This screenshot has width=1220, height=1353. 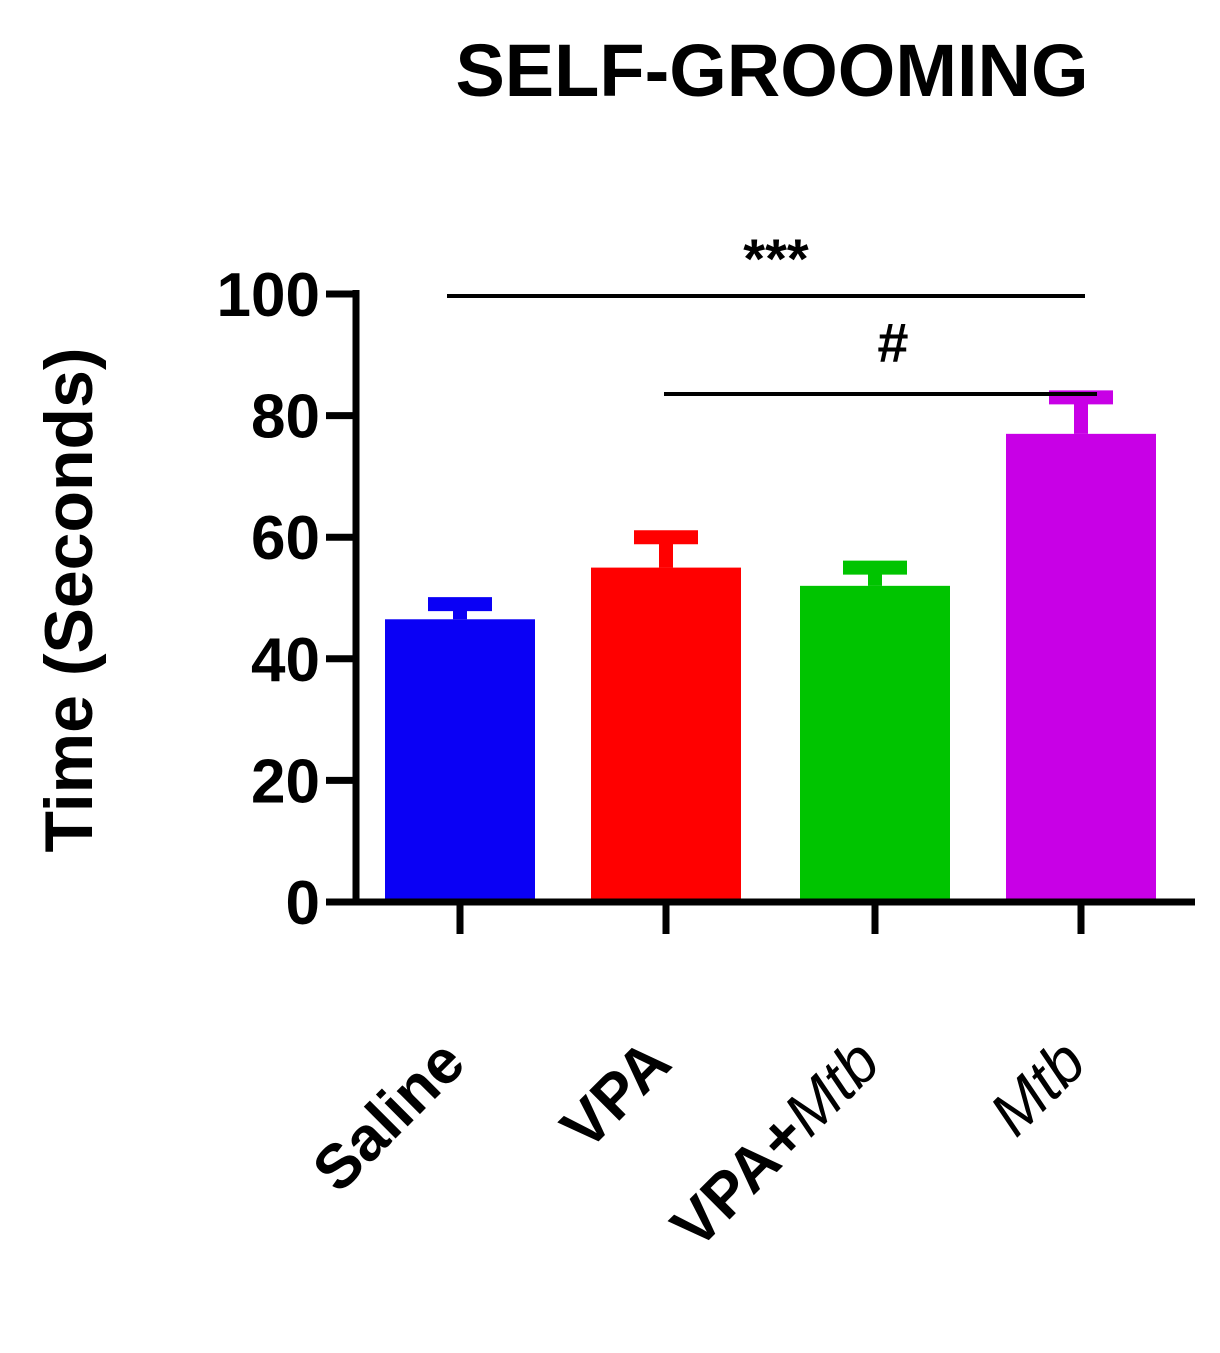 I want to click on y-tick-label-3: 60, so click(x=285, y=538).